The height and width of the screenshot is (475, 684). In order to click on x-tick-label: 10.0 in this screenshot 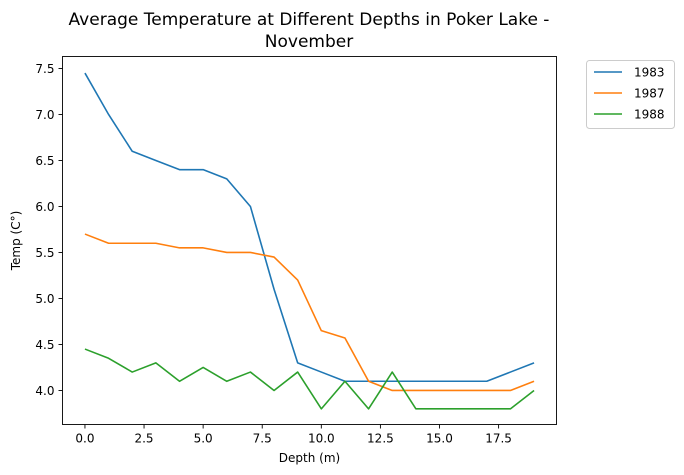, I will do `click(321, 439)`.